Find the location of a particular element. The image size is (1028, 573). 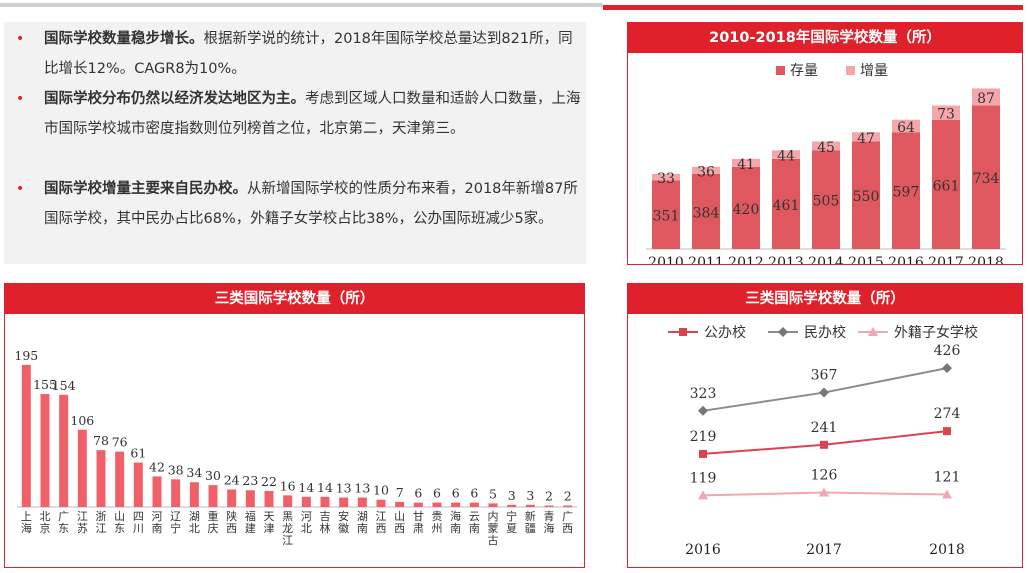

point-公办校-2016 is located at coordinates (703, 453).